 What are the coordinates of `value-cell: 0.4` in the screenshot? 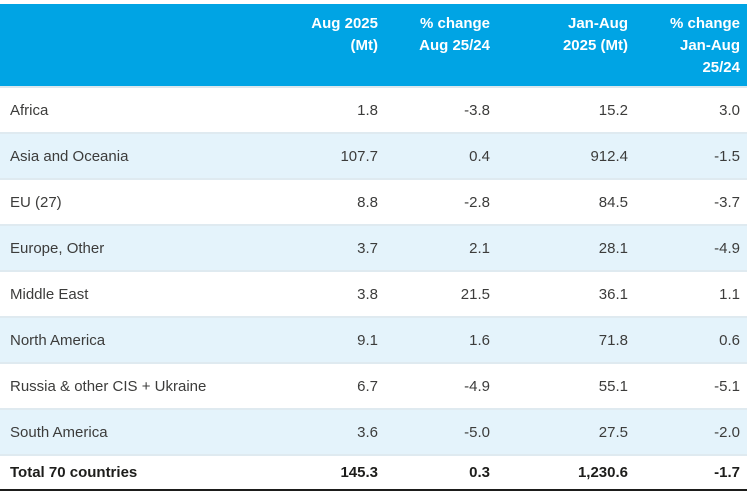 It's located at (434, 156).